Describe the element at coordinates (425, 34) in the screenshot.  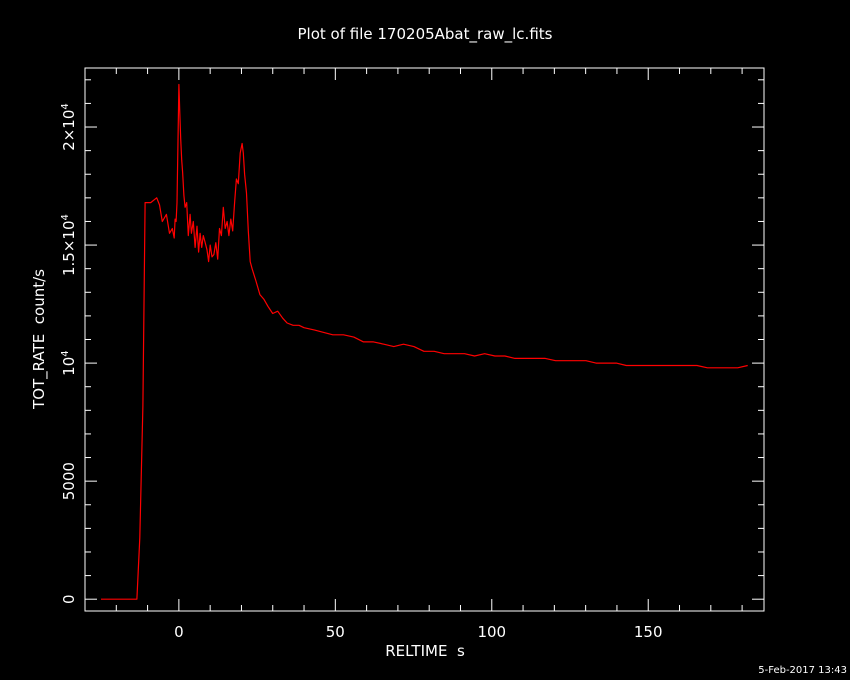
I see `chart-title: Plot of file 170205Abat_raw_lc.fits` at that location.